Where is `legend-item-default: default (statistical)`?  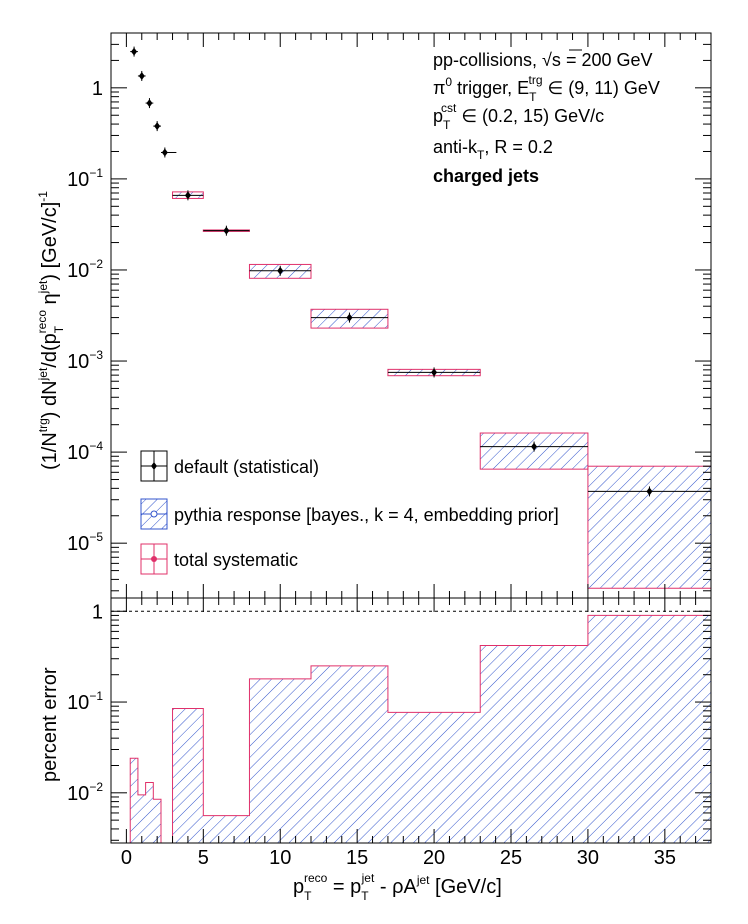
legend-item-default: default (statistical) is located at coordinates (229, 466).